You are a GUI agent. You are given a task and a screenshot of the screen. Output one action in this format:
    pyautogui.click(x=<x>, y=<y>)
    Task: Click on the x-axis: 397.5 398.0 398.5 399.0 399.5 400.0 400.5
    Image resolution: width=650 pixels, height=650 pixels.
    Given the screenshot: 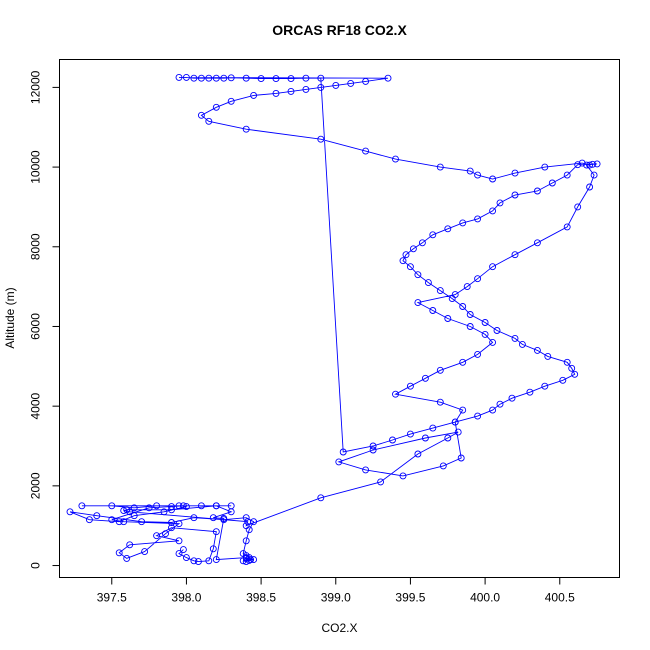 What is the action you would take?
    pyautogui.click(x=336, y=591)
    